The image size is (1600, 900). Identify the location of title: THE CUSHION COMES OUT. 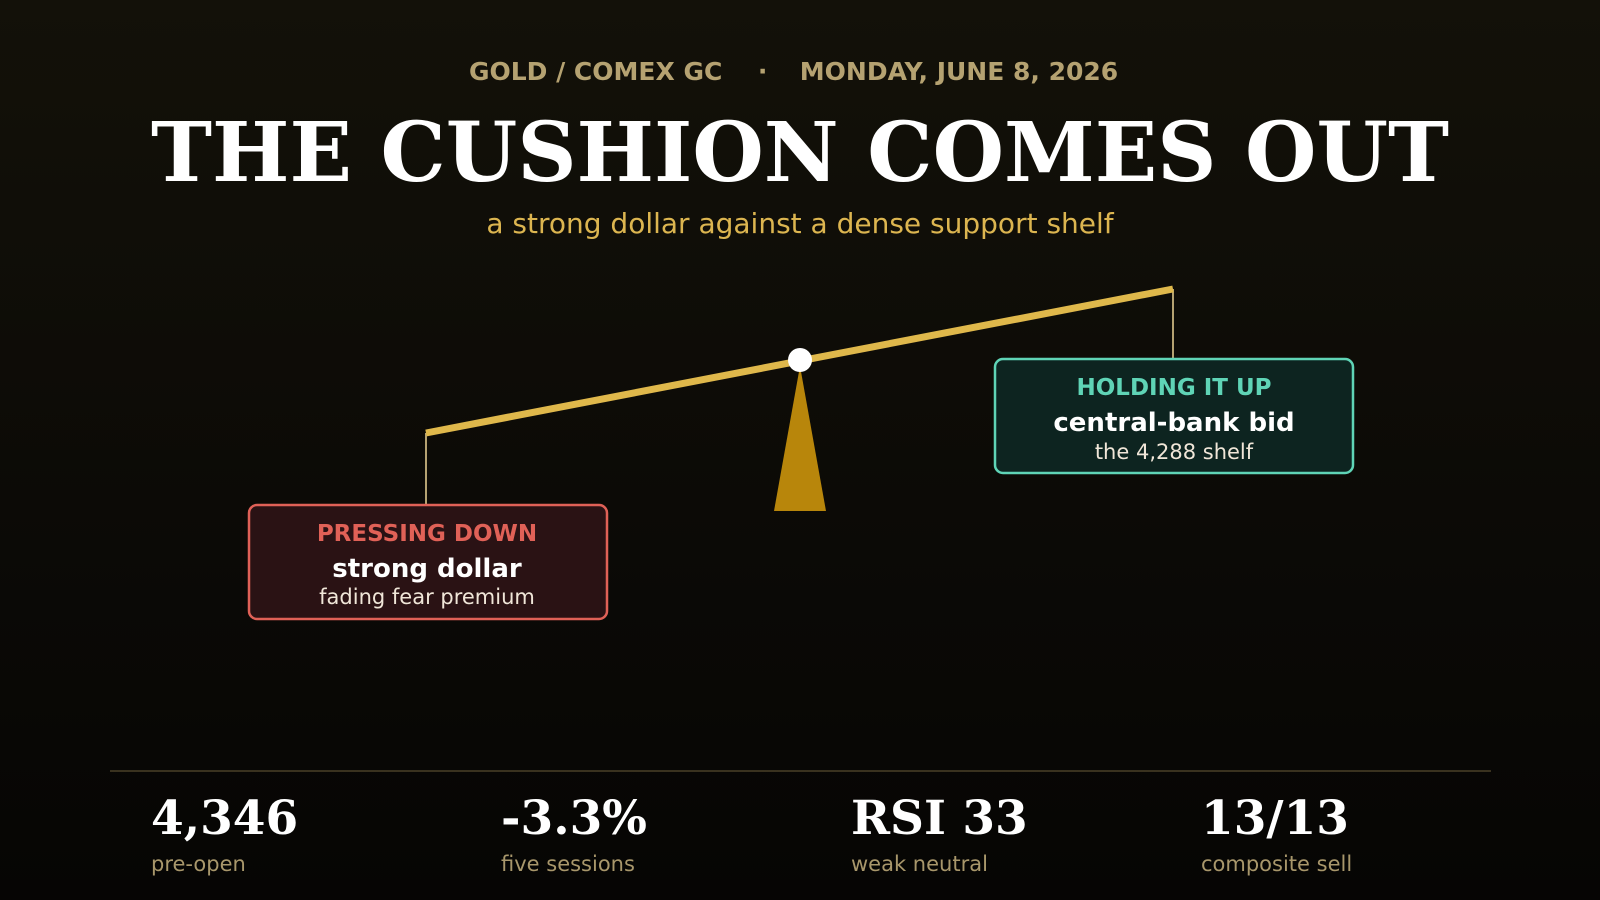
(800, 153).